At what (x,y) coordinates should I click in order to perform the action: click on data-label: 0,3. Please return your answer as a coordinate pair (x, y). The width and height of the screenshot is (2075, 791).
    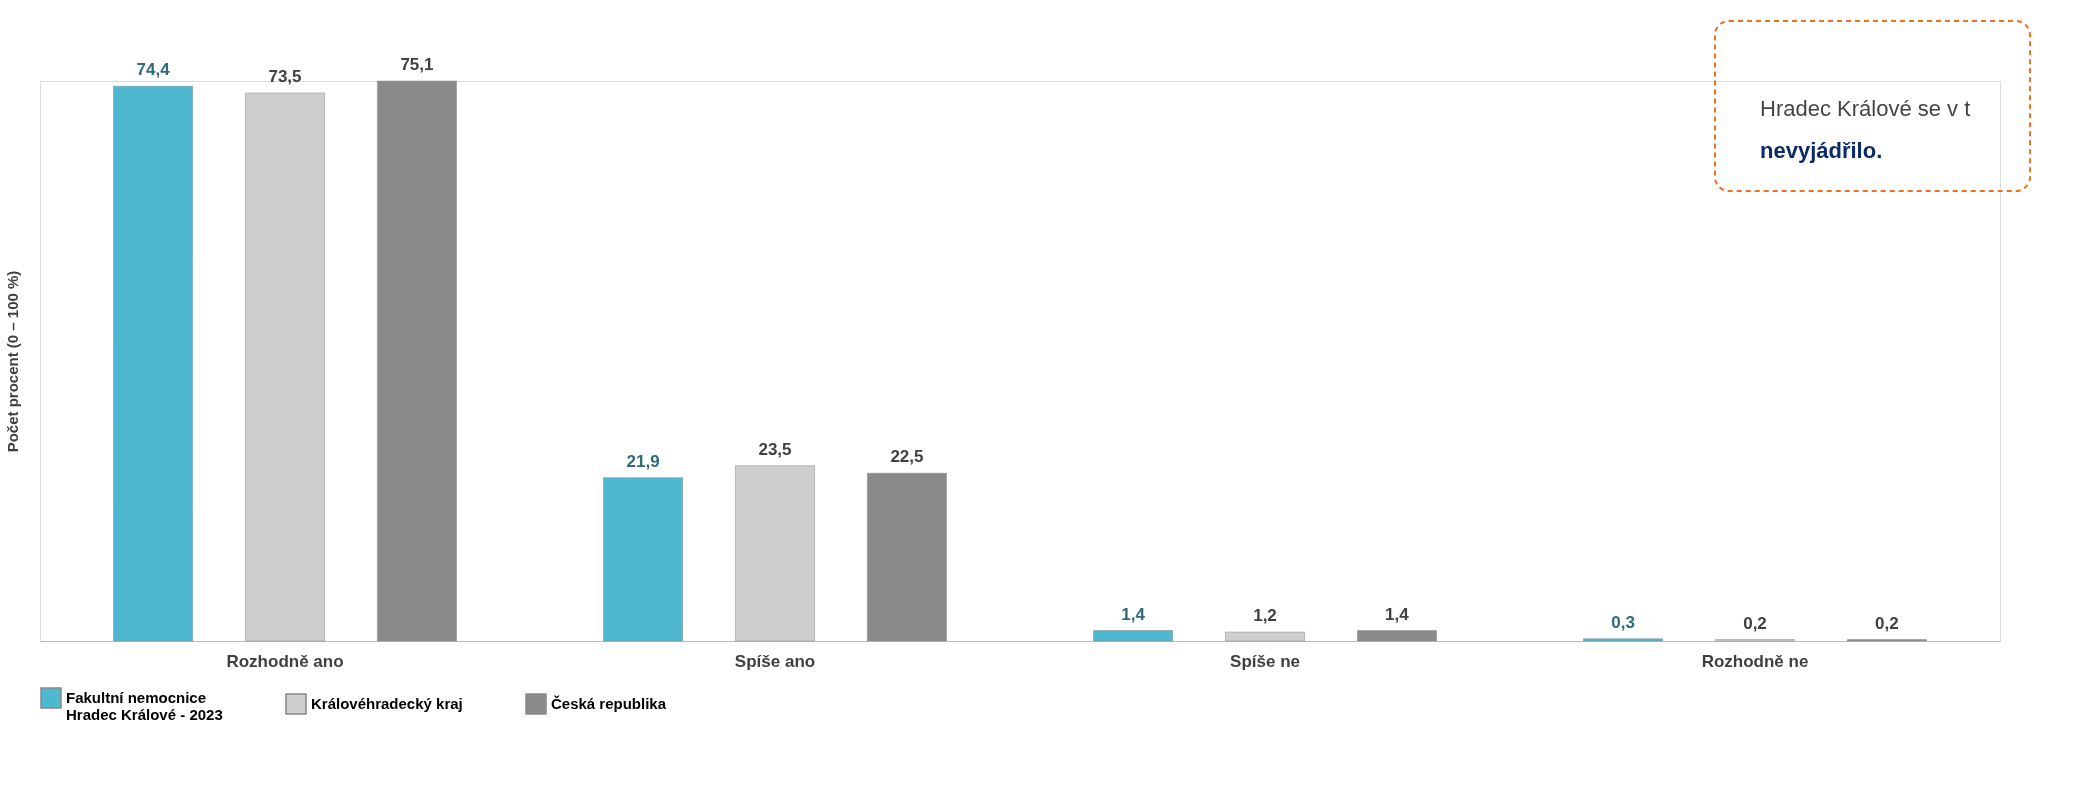
    Looking at the image, I should click on (1623, 622).